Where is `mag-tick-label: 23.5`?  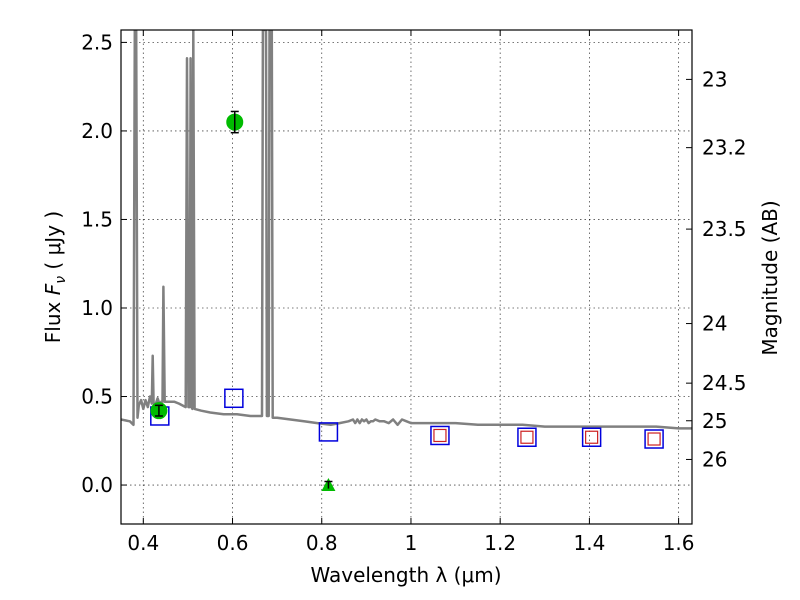 mag-tick-label: 23.5 is located at coordinates (724, 229).